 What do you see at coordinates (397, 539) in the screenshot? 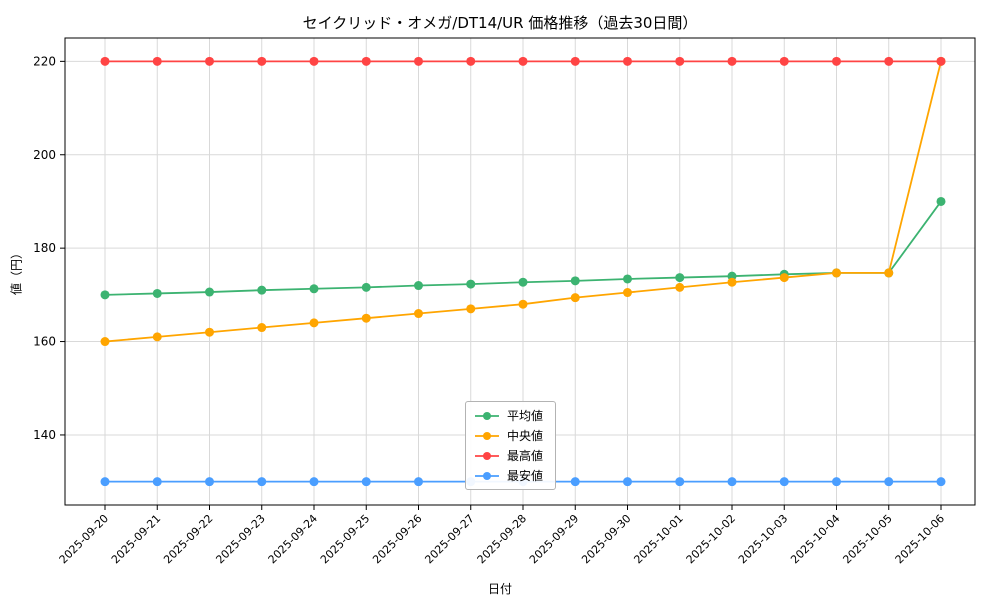
I see `x-tick-label: 2025-09-26` at bounding box center [397, 539].